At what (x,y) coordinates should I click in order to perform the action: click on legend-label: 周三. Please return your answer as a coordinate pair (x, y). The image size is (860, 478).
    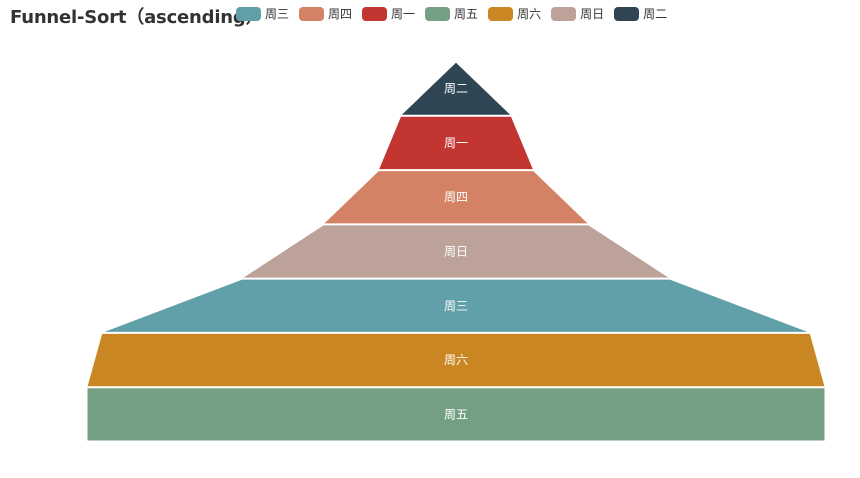
    Looking at the image, I should click on (277, 14).